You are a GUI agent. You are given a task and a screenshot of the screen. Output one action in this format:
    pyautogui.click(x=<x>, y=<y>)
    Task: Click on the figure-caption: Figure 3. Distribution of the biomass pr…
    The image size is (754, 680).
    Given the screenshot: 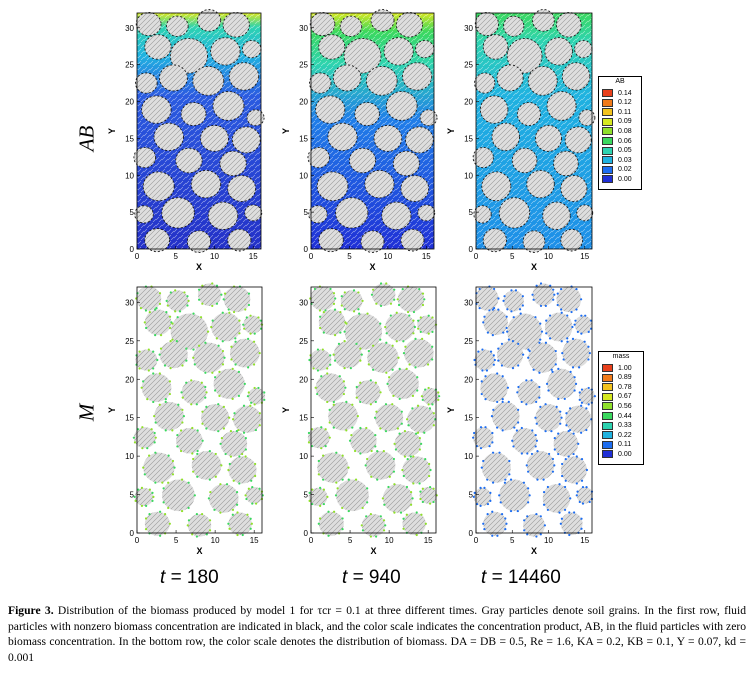 What is the action you would take?
    pyautogui.click(x=377, y=634)
    